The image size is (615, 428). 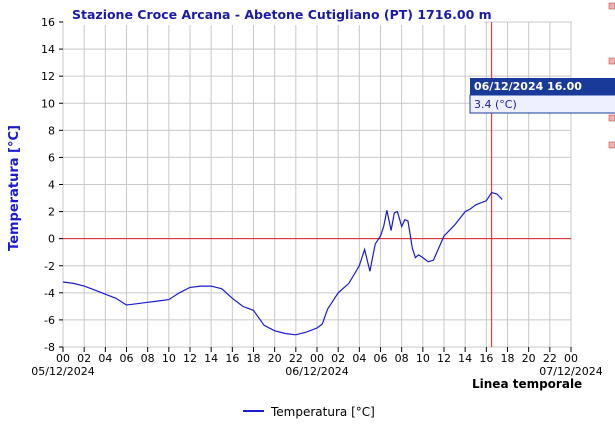 What do you see at coordinates (542, 96) in the screenshot?
I see `tooltip: 06/12/2024 16.00 3.4 (°C)` at bounding box center [542, 96].